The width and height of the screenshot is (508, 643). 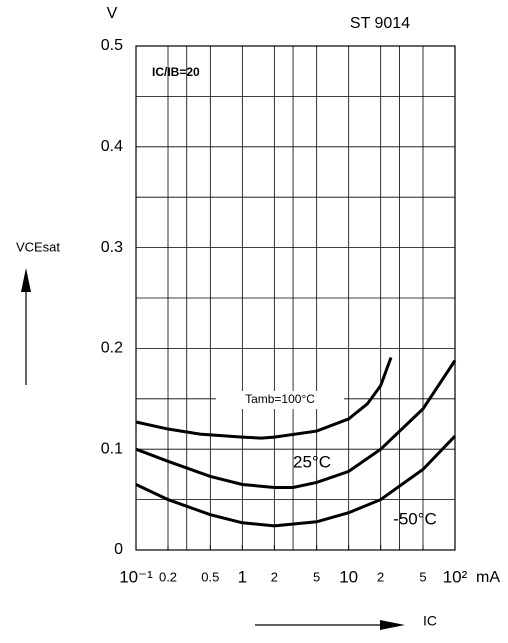 What do you see at coordinates (415, 518) in the screenshot?
I see `series-label: -50°C` at bounding box center [415, 518].